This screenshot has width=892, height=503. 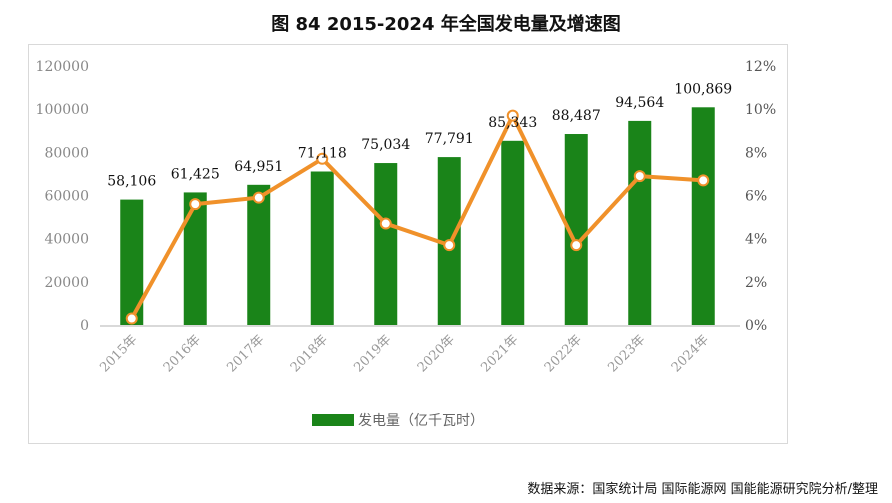 What do you see at coordinates (449, 139) in the screenshot?
I see `data-label: 77,791` at bounding box center [449, 139].